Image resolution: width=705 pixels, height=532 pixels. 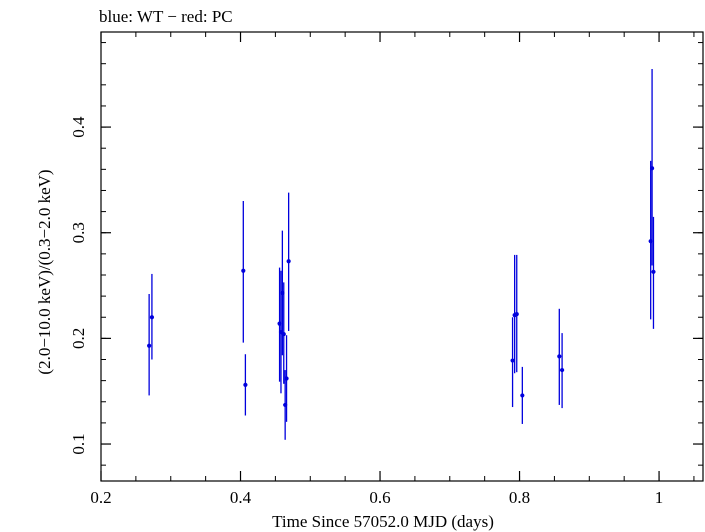 I want to click on y-tick-label: 0.1, so click(x=78, y=443).